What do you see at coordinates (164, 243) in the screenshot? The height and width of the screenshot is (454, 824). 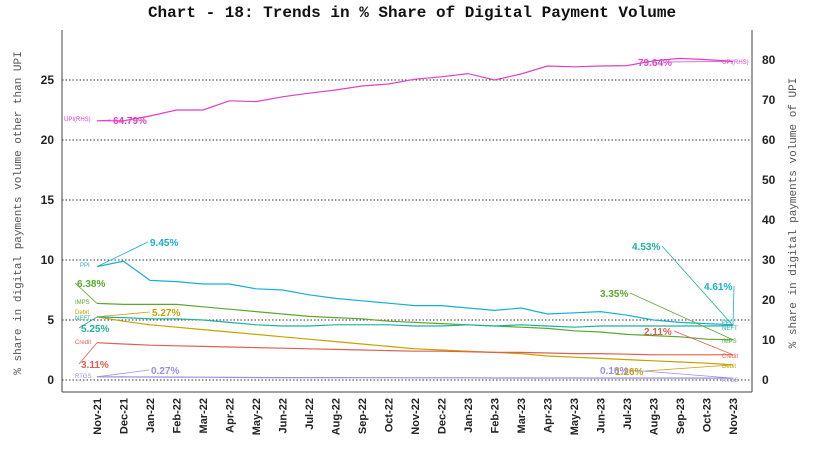 I see `data-label-start-ppi: 9.45%` at bounding box center [164, 243].